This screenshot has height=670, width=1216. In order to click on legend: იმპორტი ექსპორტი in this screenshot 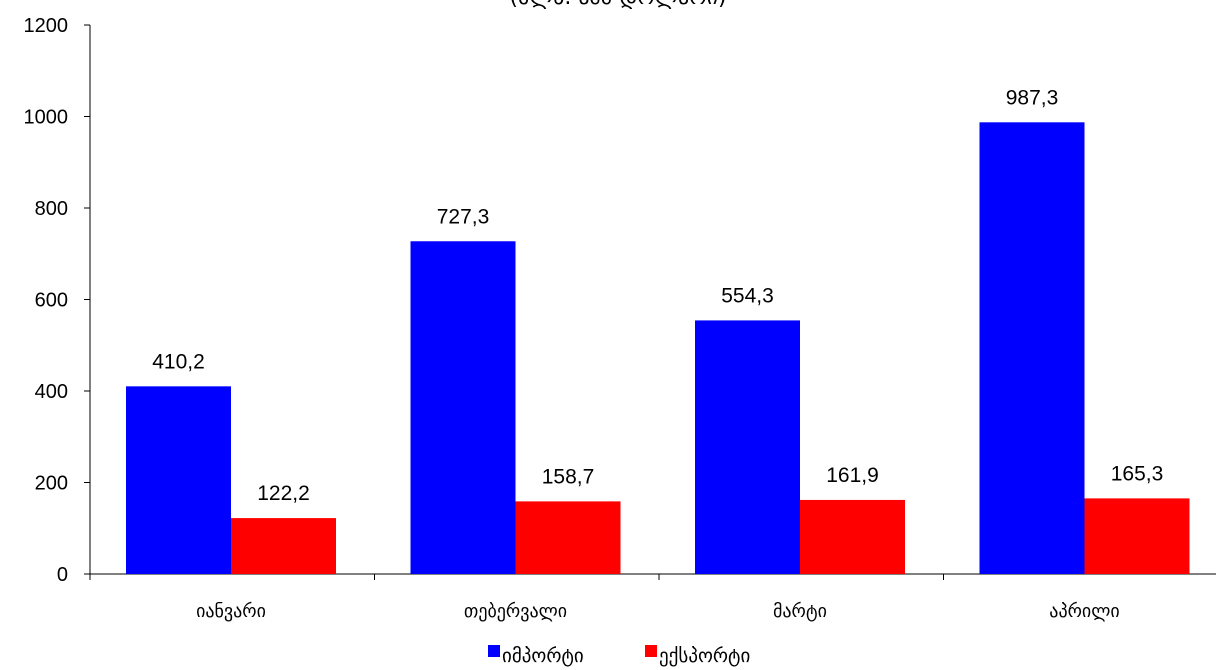, I will do `click(619, 656)`.